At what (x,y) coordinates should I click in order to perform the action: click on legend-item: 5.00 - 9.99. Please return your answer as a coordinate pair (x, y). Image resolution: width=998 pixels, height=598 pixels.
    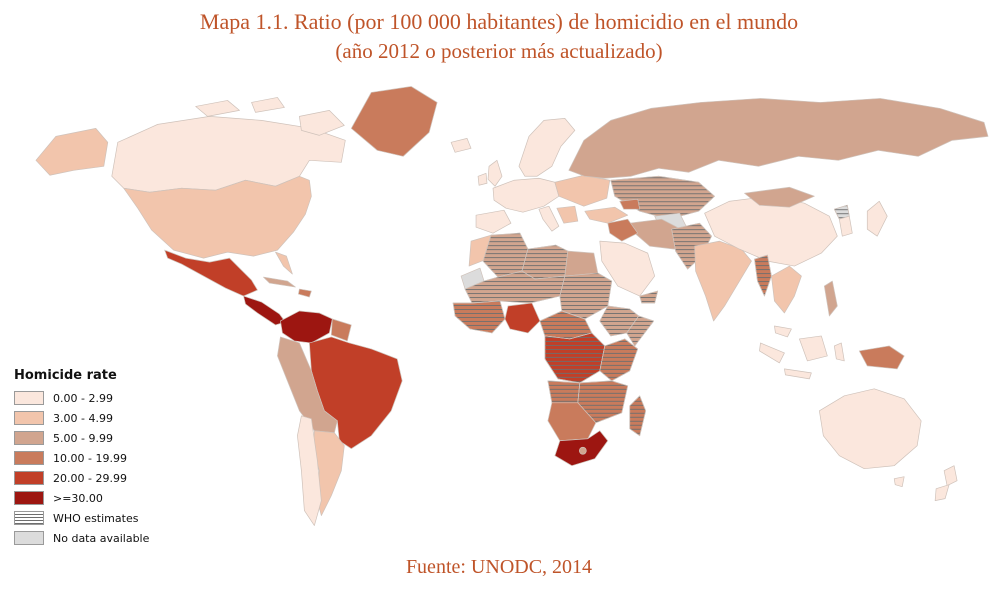
    Looking at the image, I should click on (81, 438).